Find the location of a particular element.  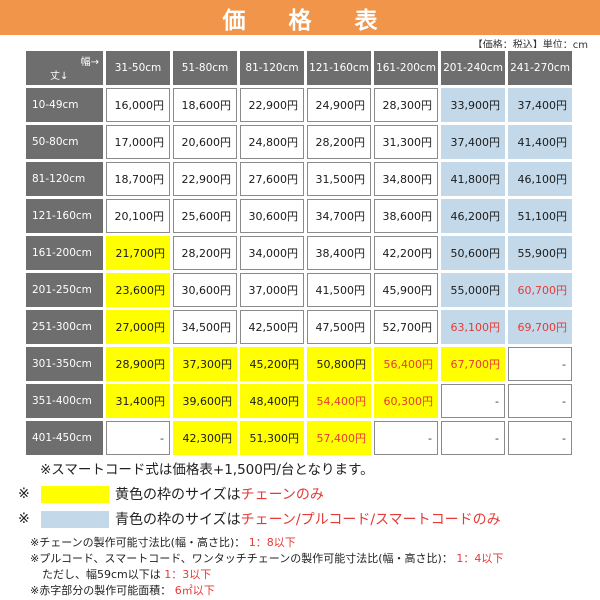

unit-note: 【価格：税込】単位：cm is located at coordinates (530, 45).